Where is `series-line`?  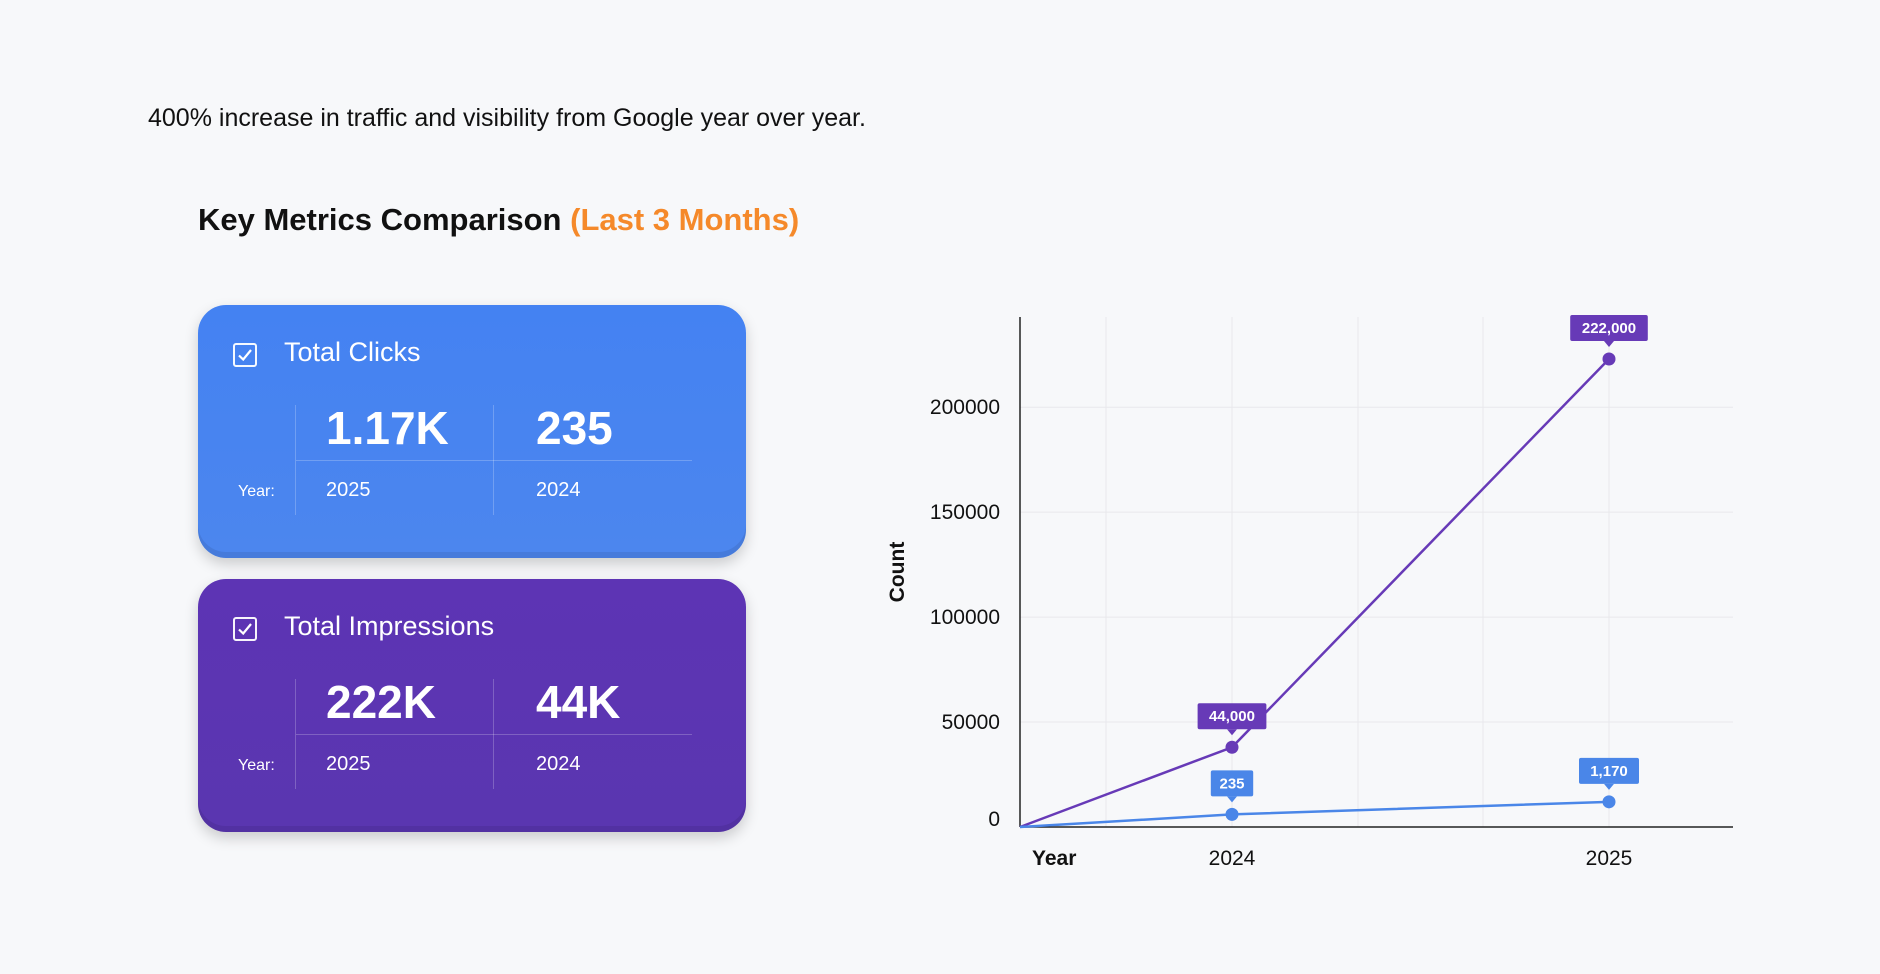
series-line is located at coordinates (1314, 814).